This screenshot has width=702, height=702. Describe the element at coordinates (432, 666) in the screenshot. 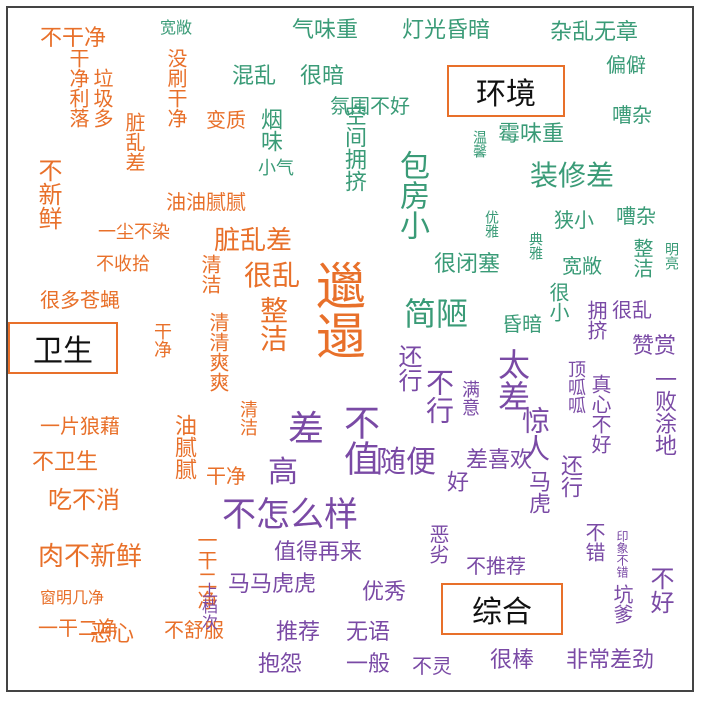

I see `word-general: 不灵` at that location.